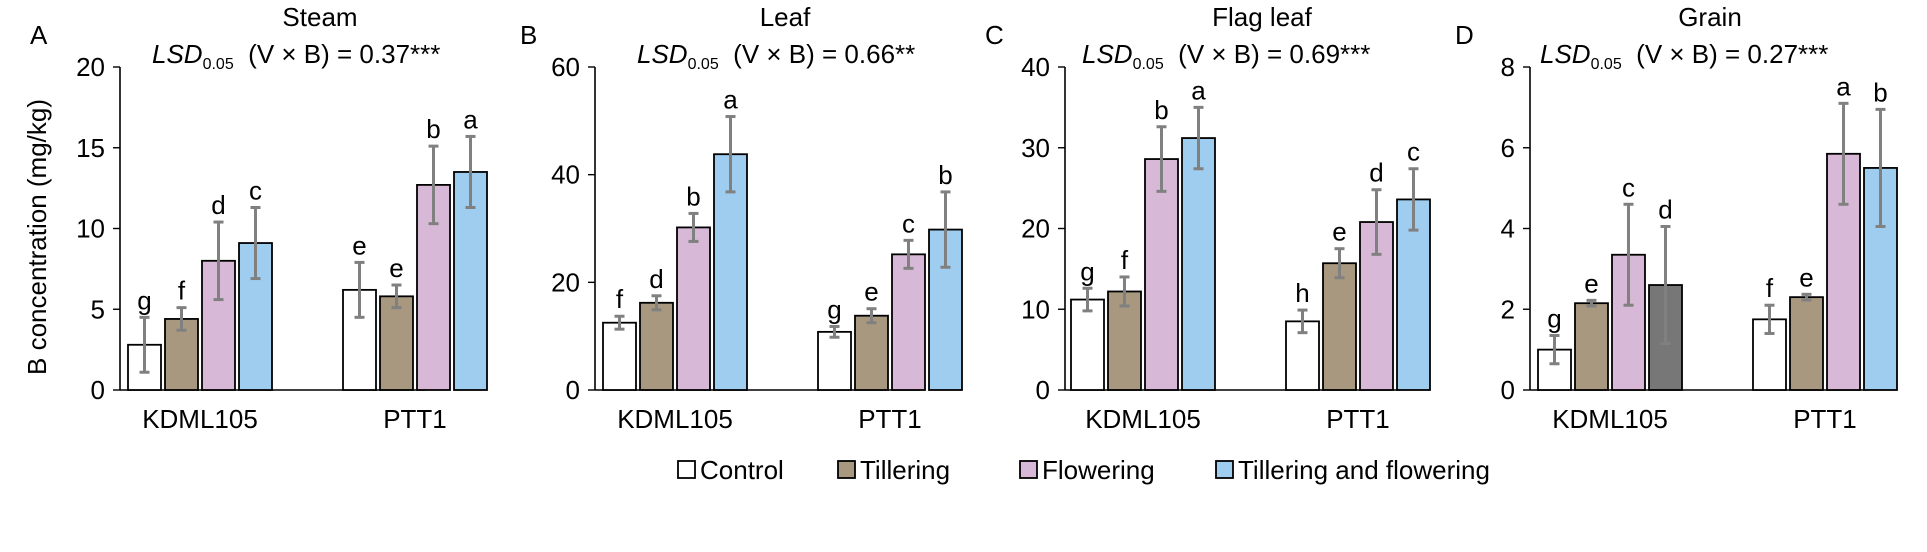 The image size is (1927, 552). I want to click on panel-b-significance-letter: a, so click(730, 100).